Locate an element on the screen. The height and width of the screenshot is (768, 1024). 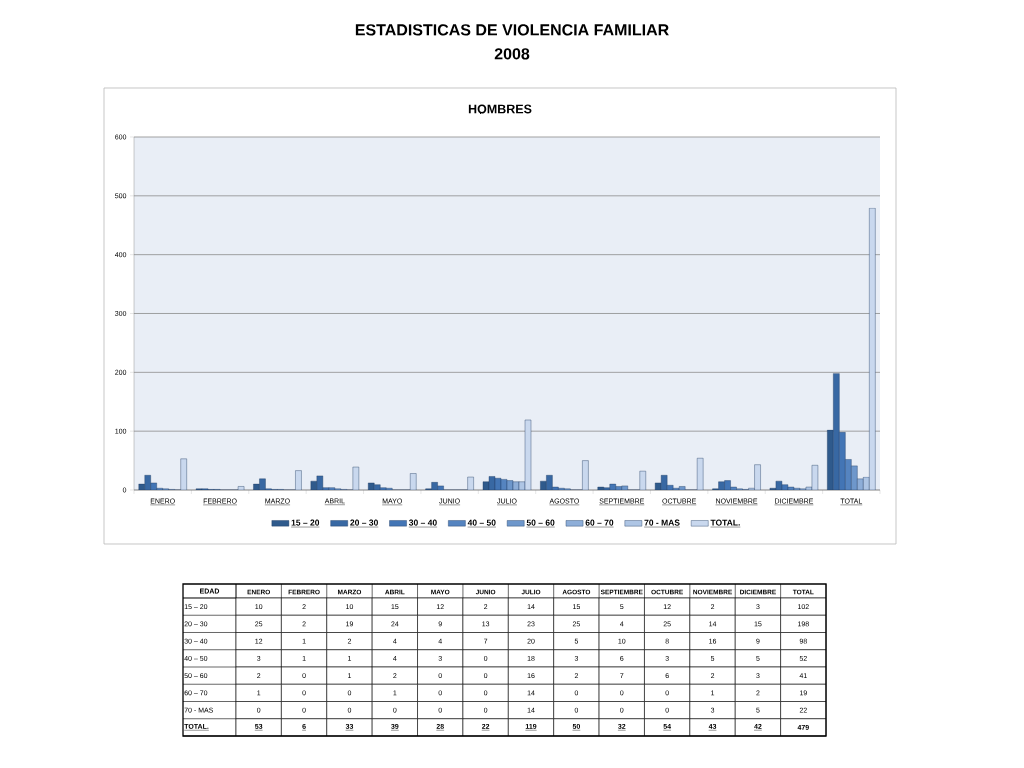
legend-label: 70 - MAS is located at coordinates (662, 522).